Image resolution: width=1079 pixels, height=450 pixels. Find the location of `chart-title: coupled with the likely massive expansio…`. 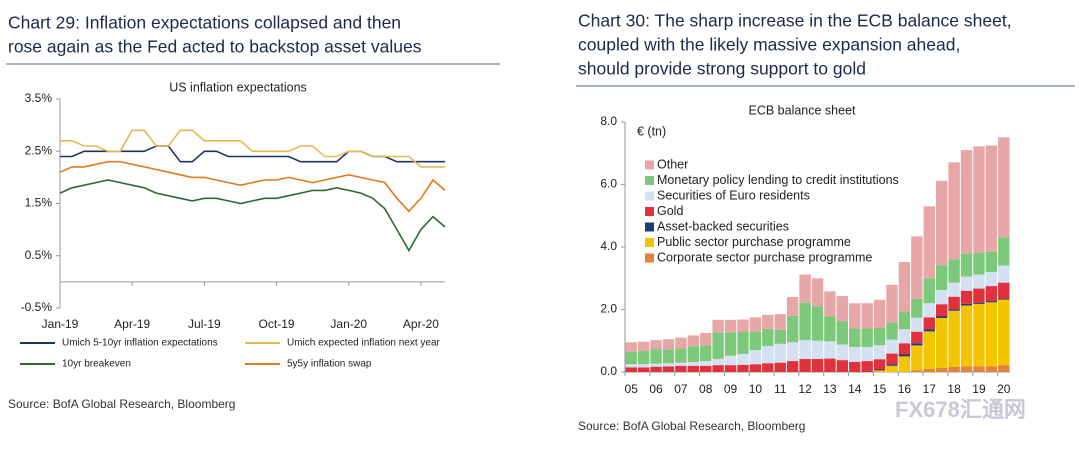

chart-title: coupled with the likely massive expansio… is located at coordinates (769, 45).